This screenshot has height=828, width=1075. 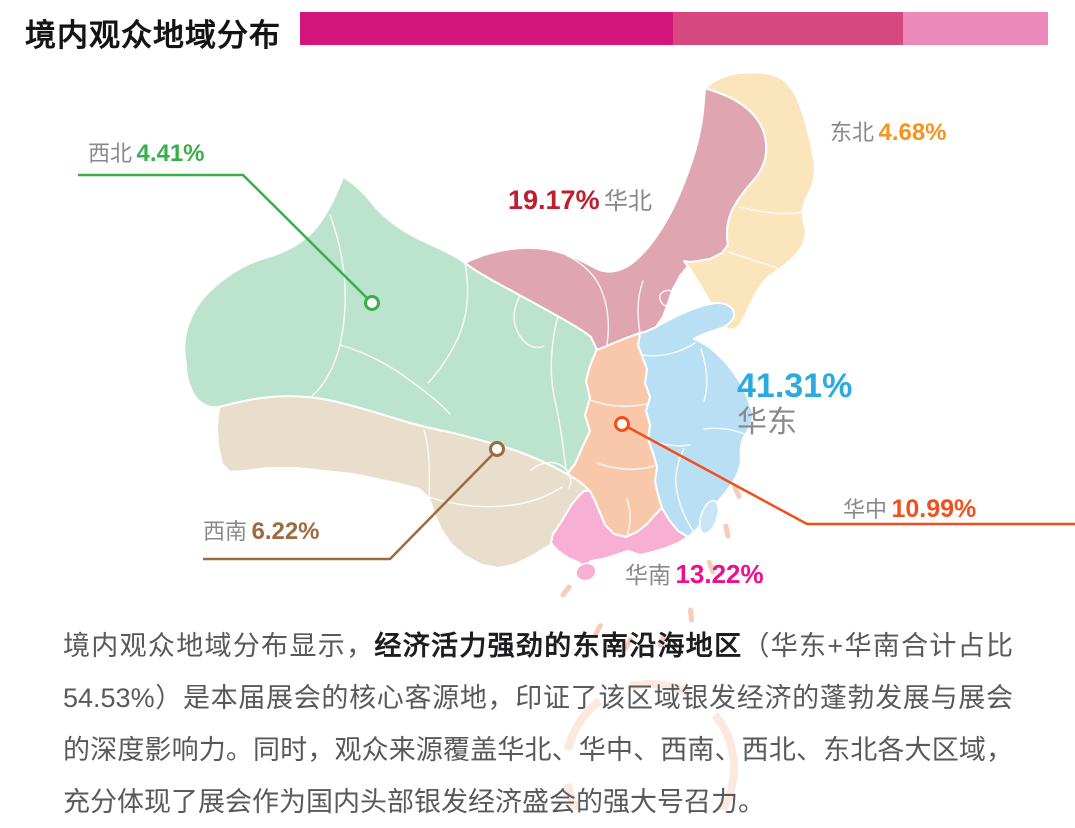 I want to click on label-northeast-value: 4.68%, so click(x=912, y=132).